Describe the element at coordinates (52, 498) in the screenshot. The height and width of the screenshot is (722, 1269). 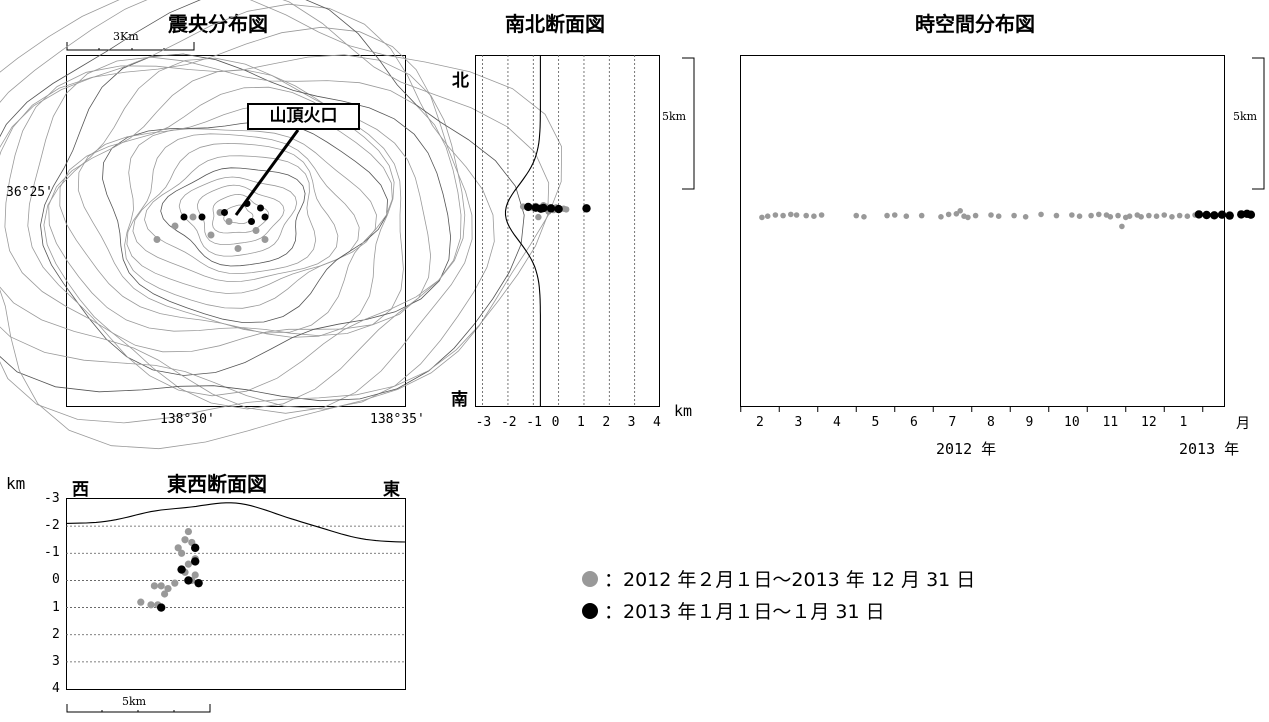
I see `ew-y-tick-label: -3` at that location.